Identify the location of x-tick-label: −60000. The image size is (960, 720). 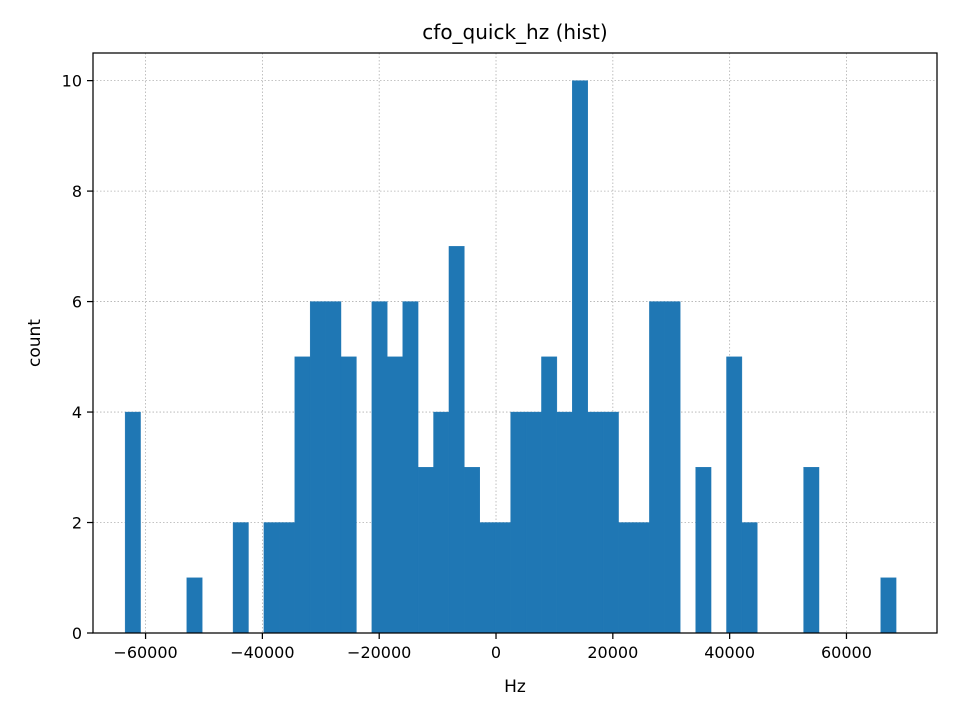
(145, 652).